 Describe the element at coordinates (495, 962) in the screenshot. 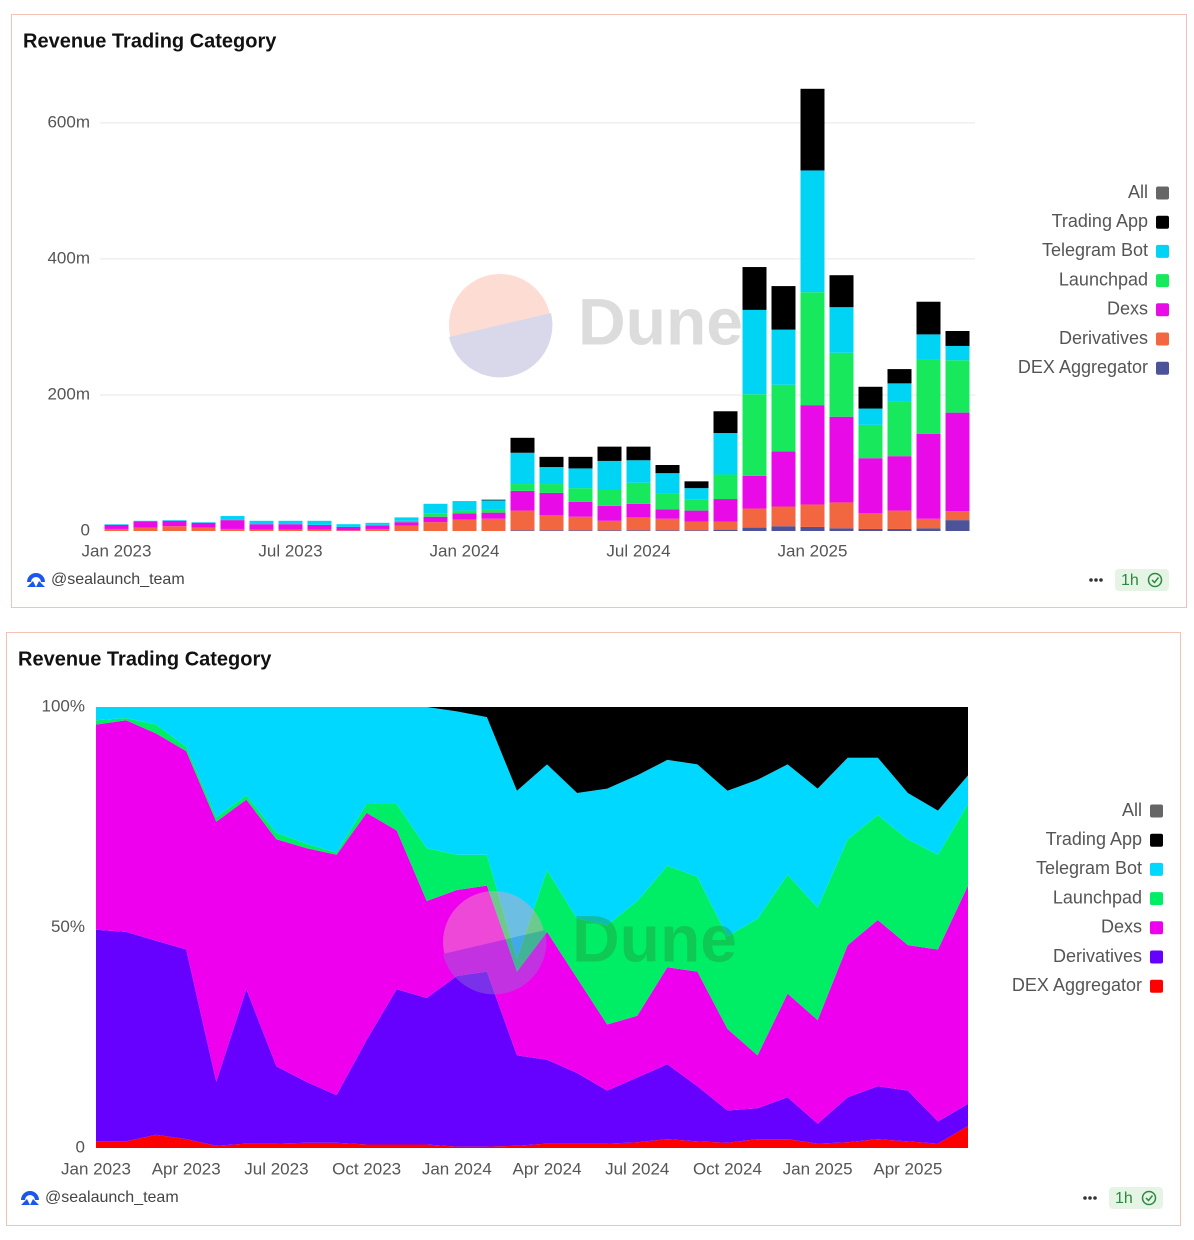

I see `watermark-logo` at that location.